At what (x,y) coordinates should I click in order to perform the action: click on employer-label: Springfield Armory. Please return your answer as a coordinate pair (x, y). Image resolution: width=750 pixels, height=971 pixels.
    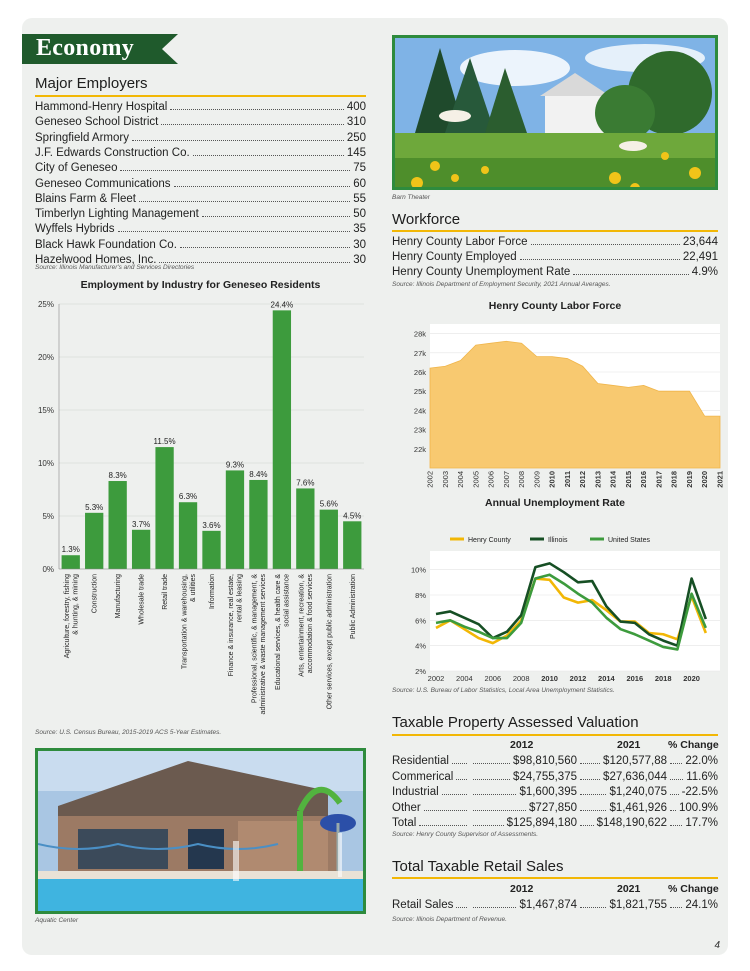
    Looking at the image, I should click on (82, 137).